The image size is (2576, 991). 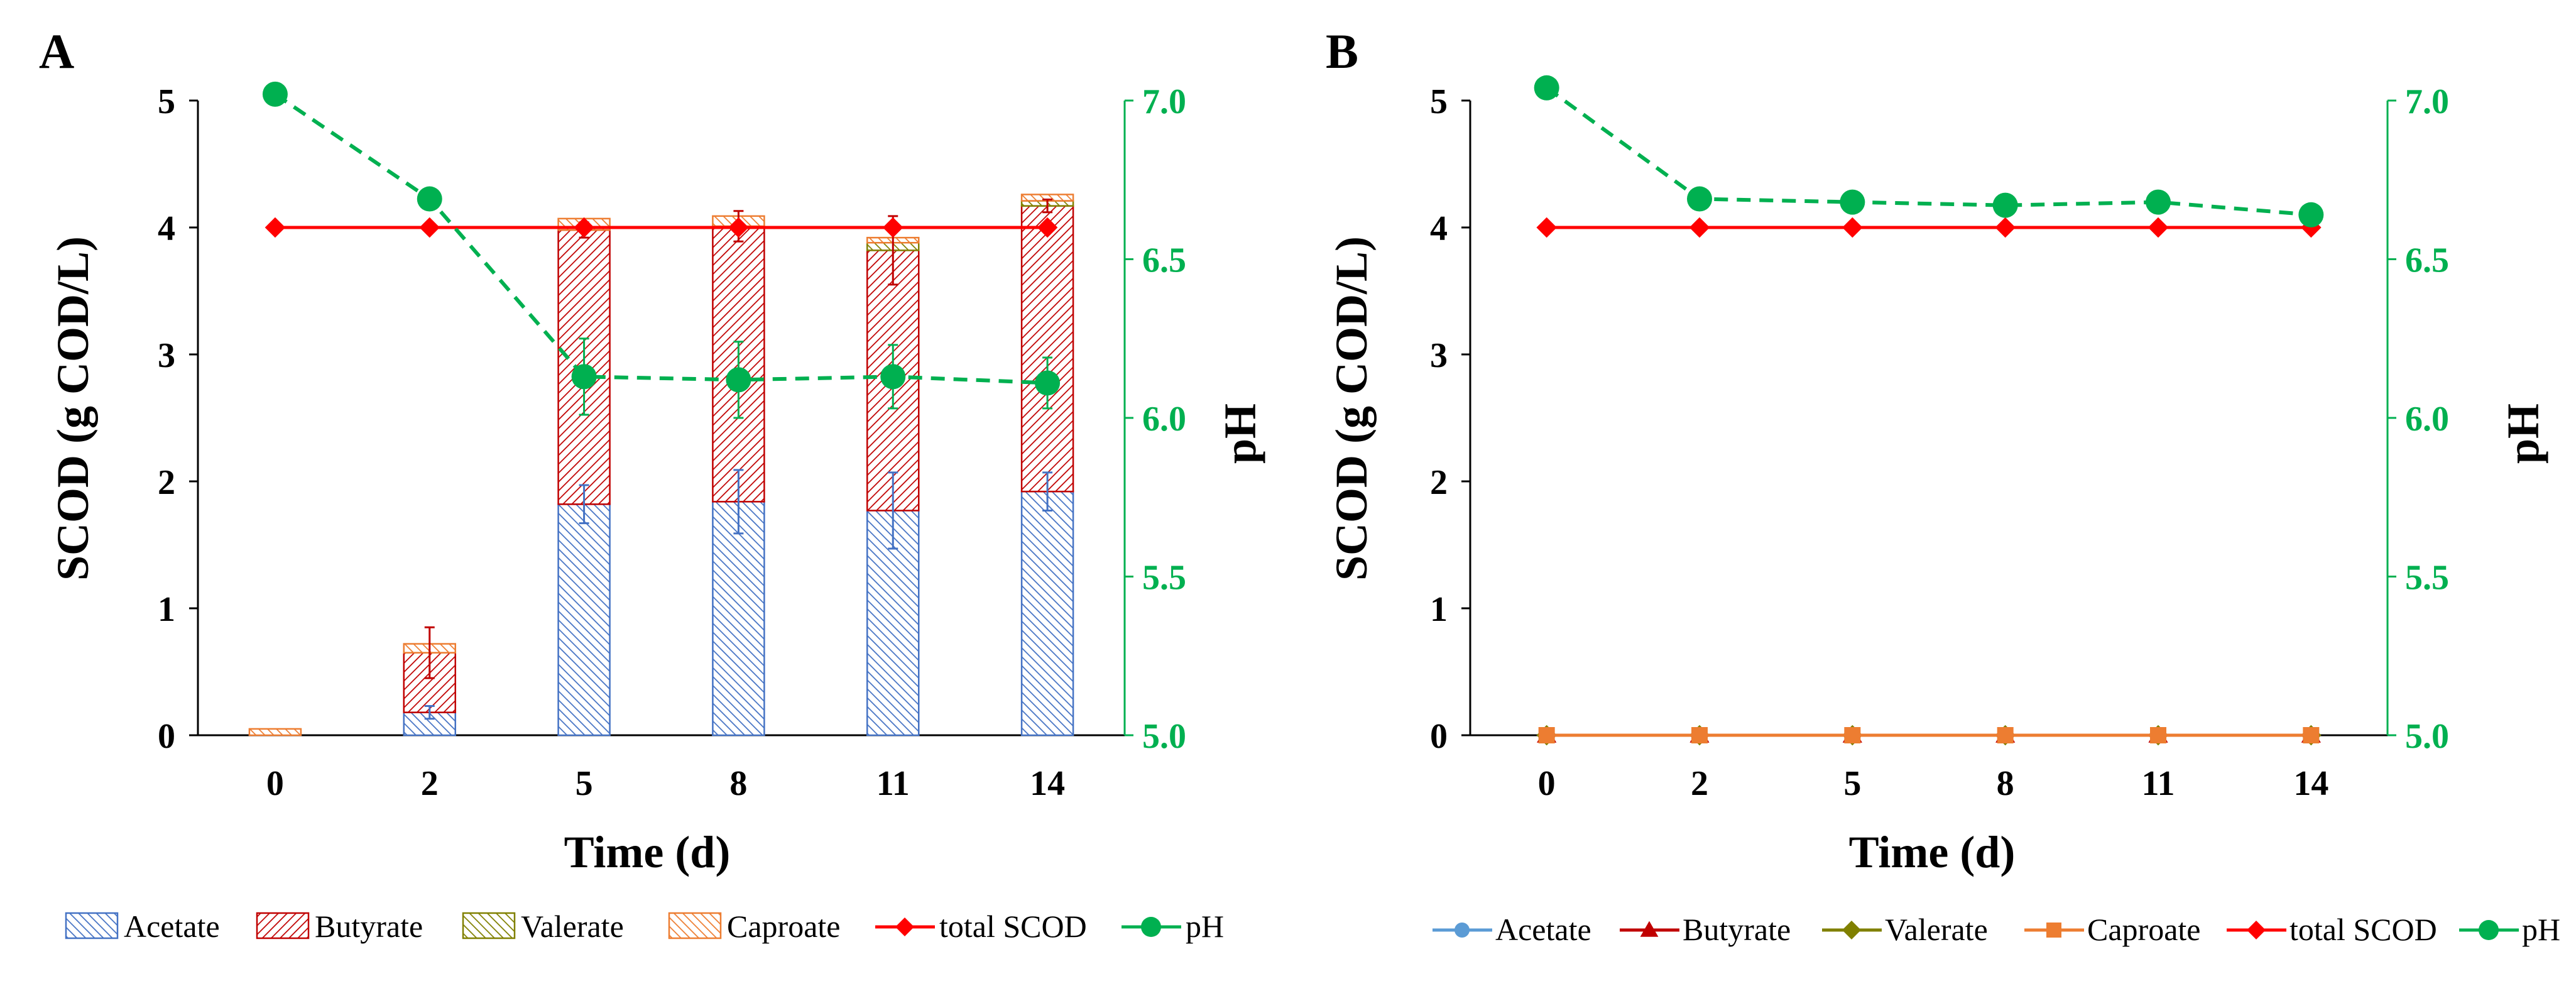 What do you see at coordinates (166, 482) in the screenshot?
I see `panel-a-y-tick-label: 2` at bounding box center [166, 482].